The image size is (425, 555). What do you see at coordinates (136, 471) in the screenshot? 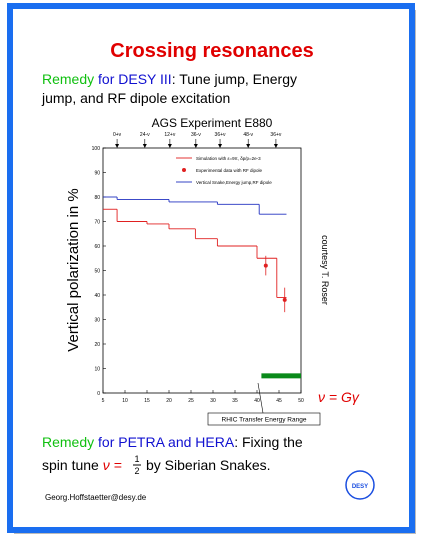
I see `fraction-den: 2` at bounding box center [136, 471].